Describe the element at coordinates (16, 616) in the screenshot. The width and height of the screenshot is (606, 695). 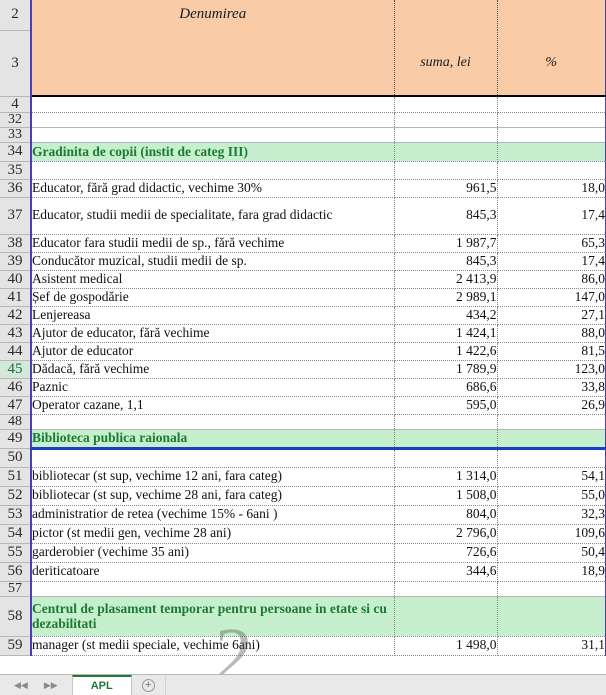
I see `row-header-58: 58` at that location.